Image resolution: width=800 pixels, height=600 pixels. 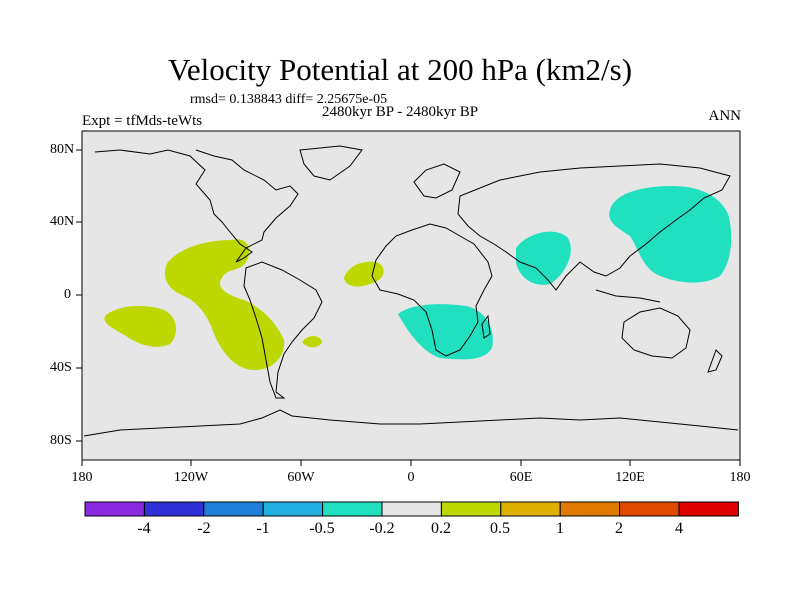 I want to click on y-axis-label-80s: 80S, so click(x=61, y=440).